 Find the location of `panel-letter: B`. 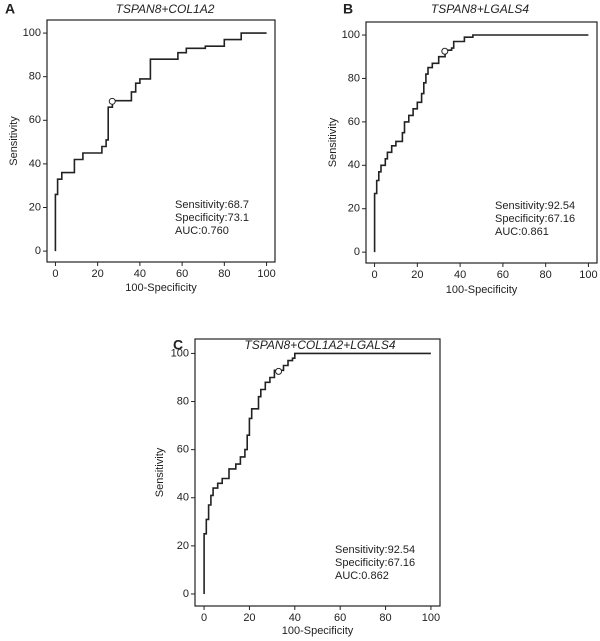

panel-letter: B is located at coordinates (348, 9).